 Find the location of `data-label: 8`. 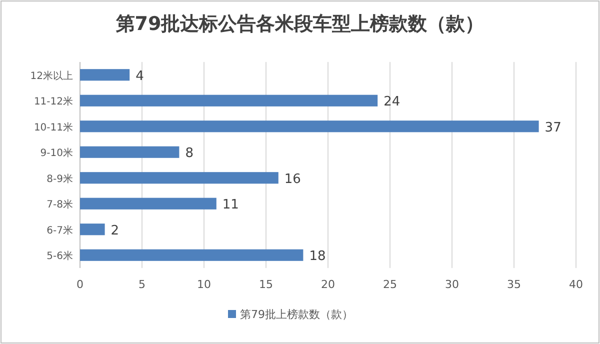

data-label: 8 is located at coordinates (189, 154).